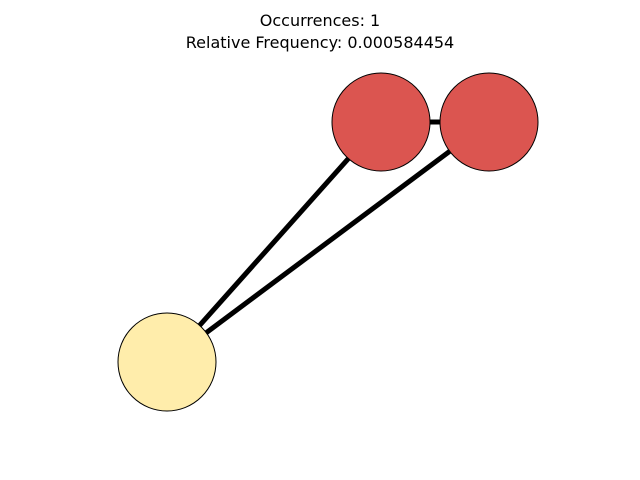  Describe the element at coordinates (381, 122) in the screenshot. I see `node-n1` at that location.